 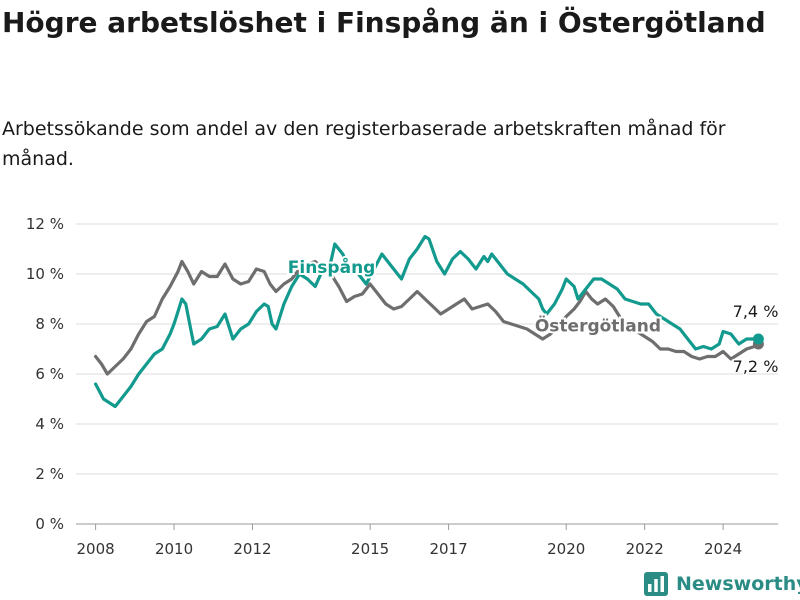 I want to click on series-label: Östergötland, so click(x=598, y=326).